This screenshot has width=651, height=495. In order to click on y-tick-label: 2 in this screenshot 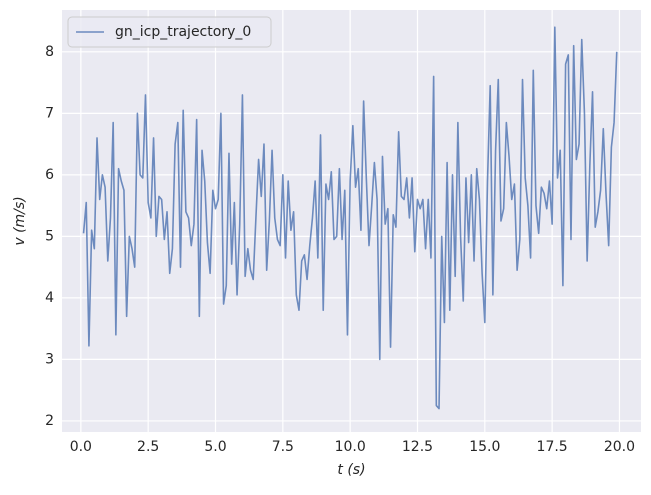, I will do `click(49, 421)`.